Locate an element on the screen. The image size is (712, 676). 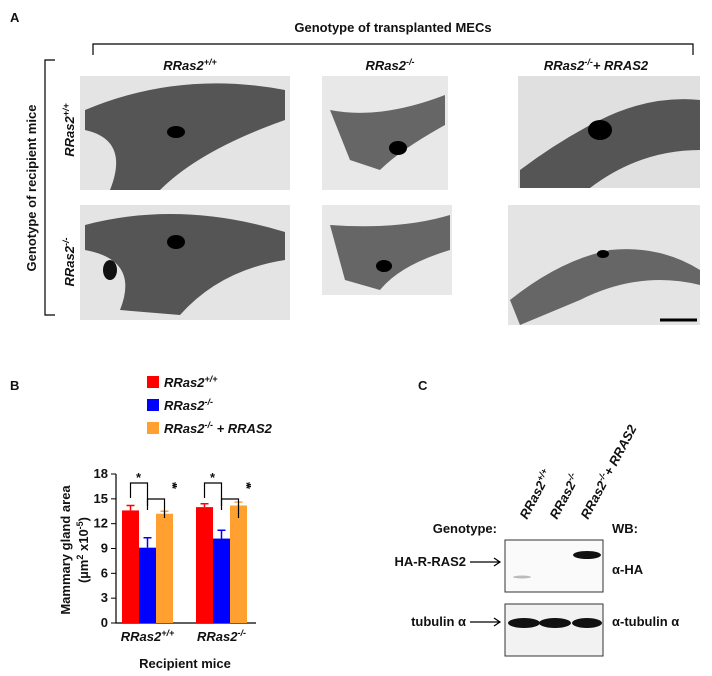
column-label: RRas2-/-+ RRAS2 is located at coordinates (596, 65).